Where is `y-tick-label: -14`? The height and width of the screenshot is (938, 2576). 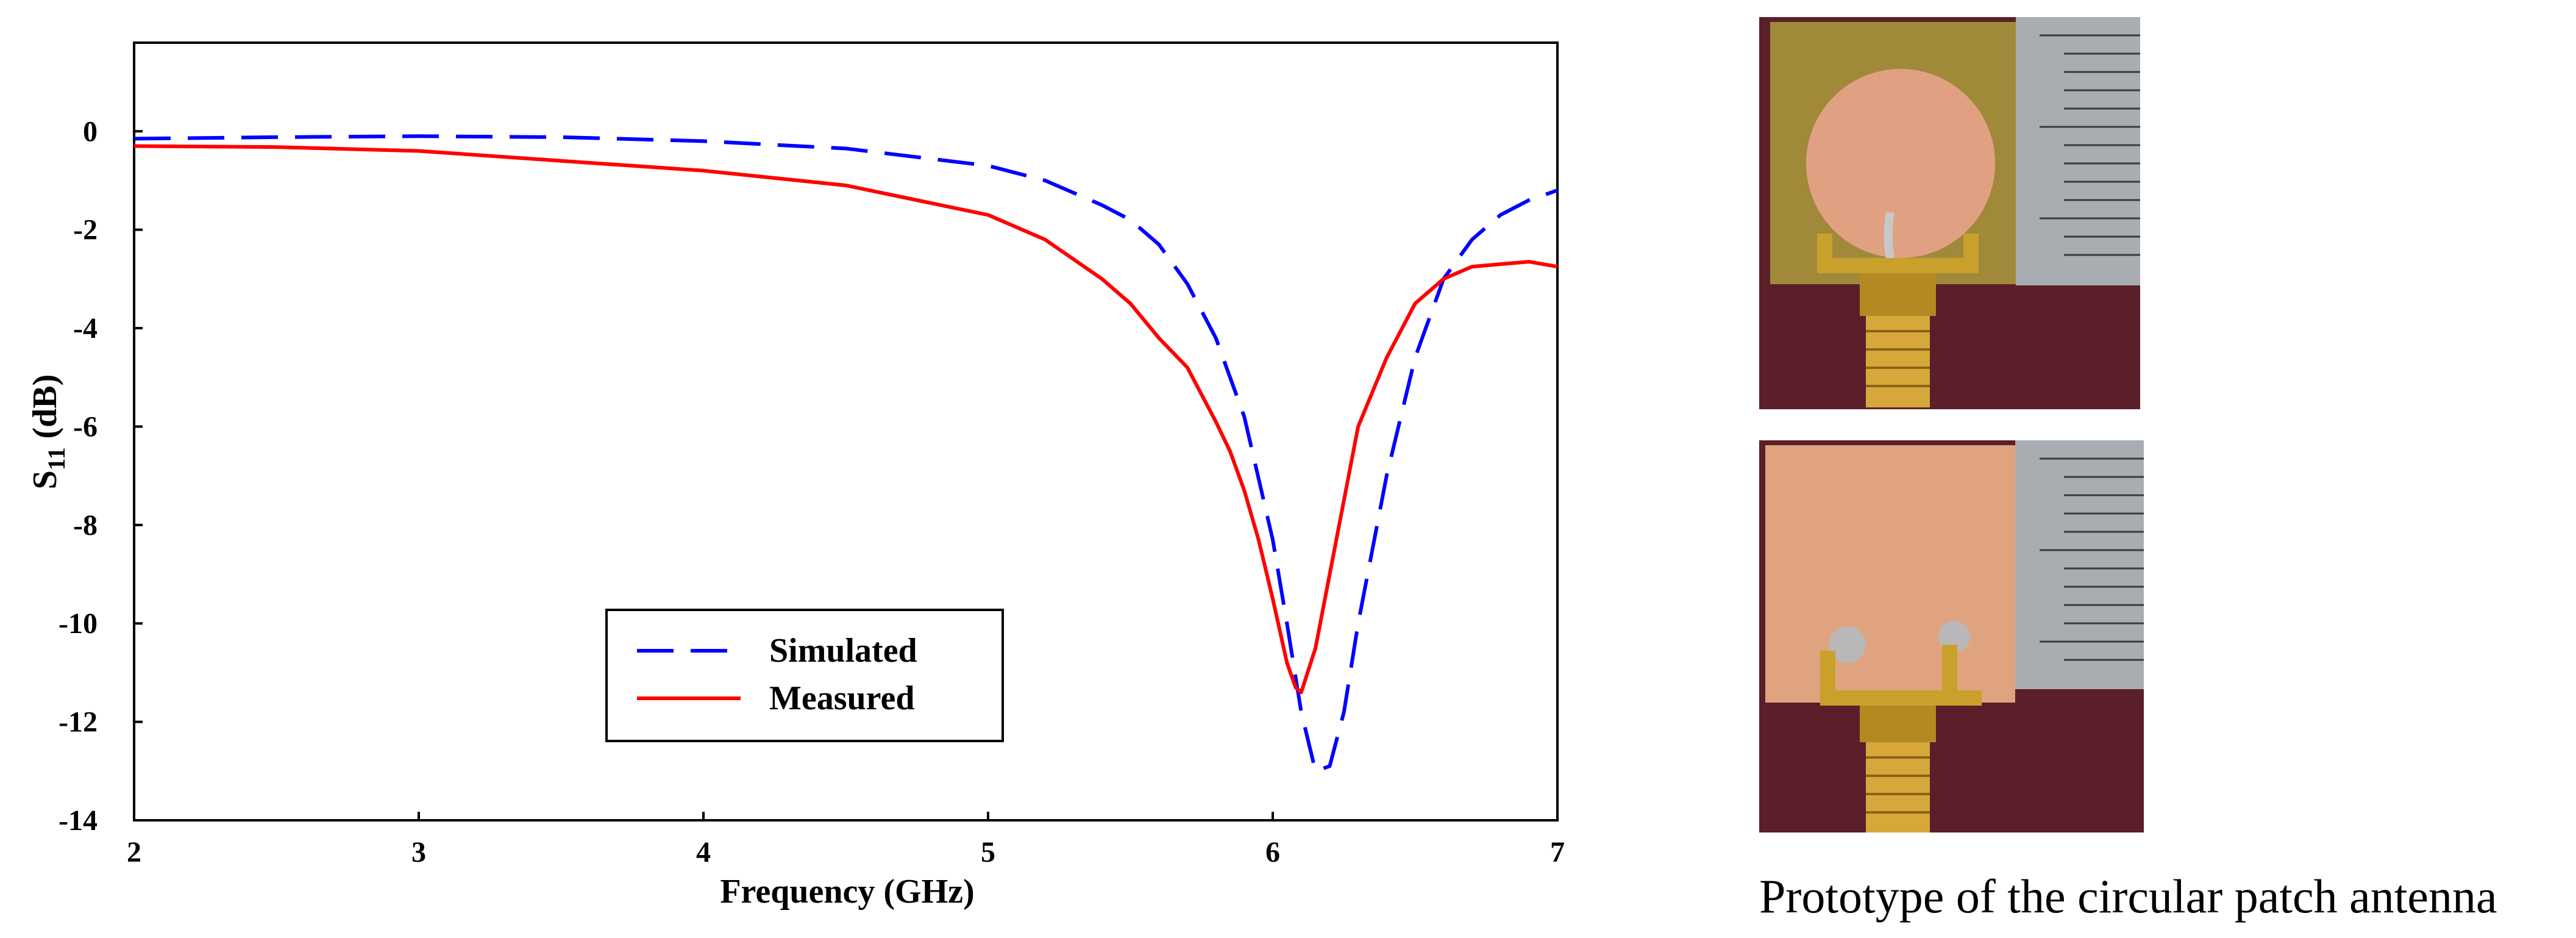 y-tick-label: -14 is located at coordinates (78, 820).